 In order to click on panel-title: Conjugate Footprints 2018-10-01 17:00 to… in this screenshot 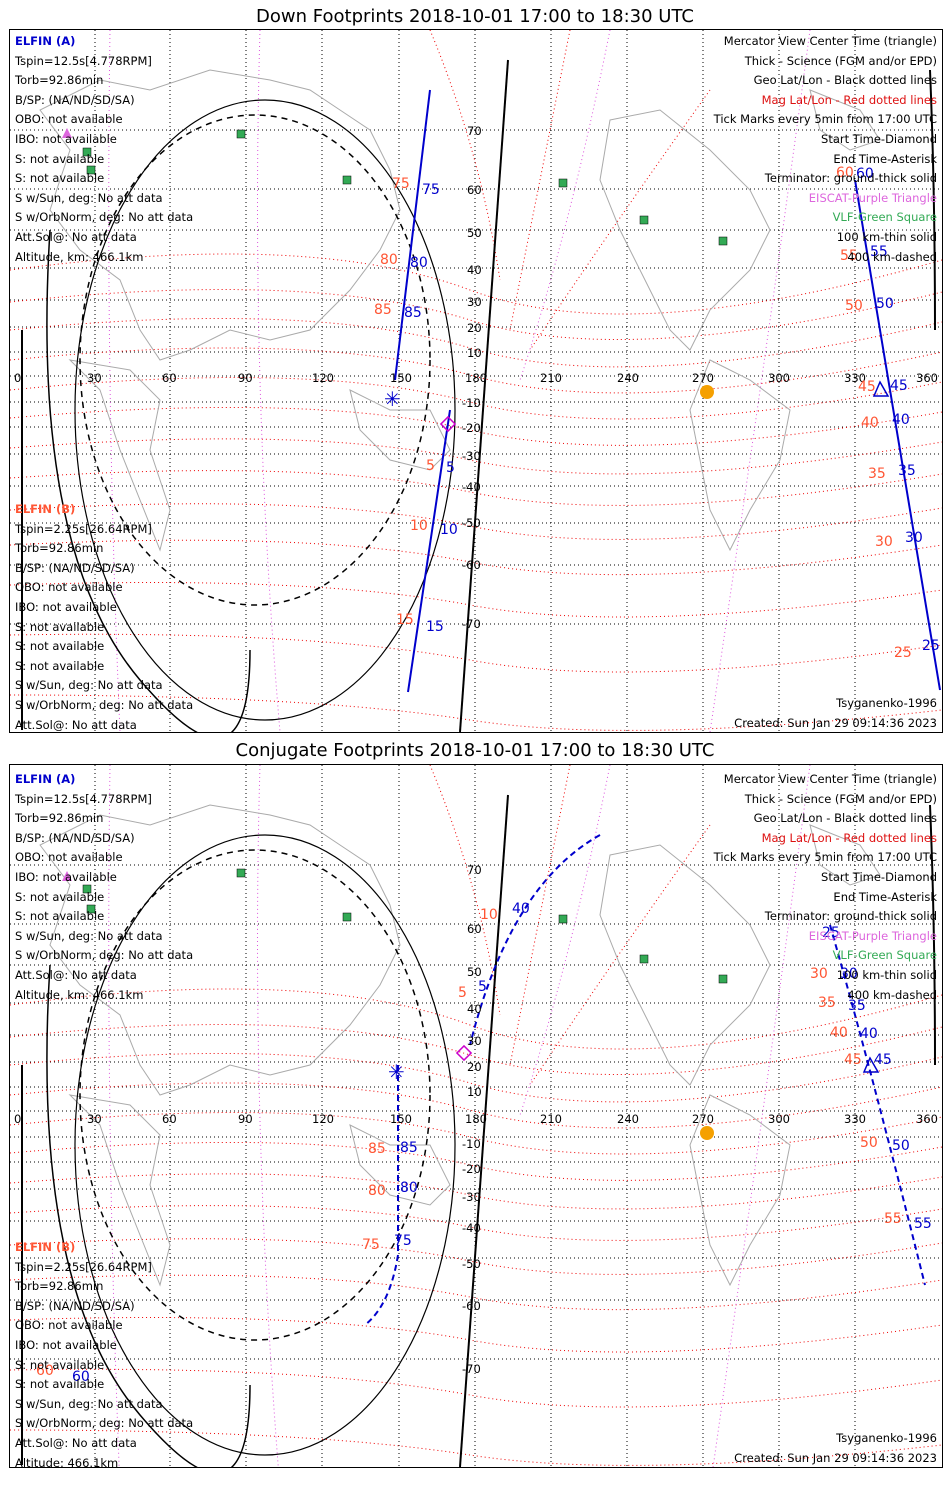, I will do `click(475, 750)`.